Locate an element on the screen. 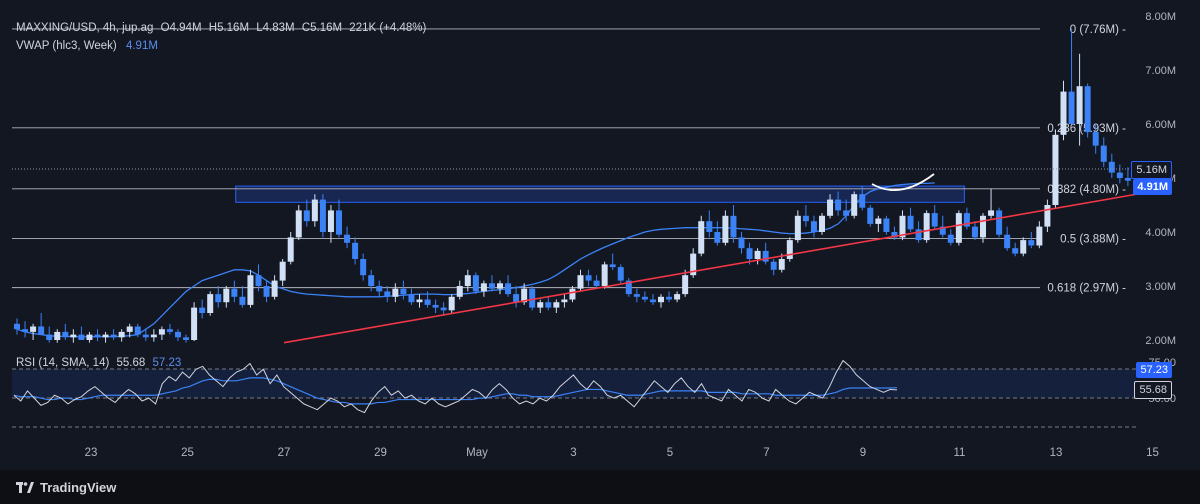 The height and width of the screenshot is (504, 1200). vwap-legend: VWAP (hlc3, Week) 4.91M is located at coordinates (87, 46).